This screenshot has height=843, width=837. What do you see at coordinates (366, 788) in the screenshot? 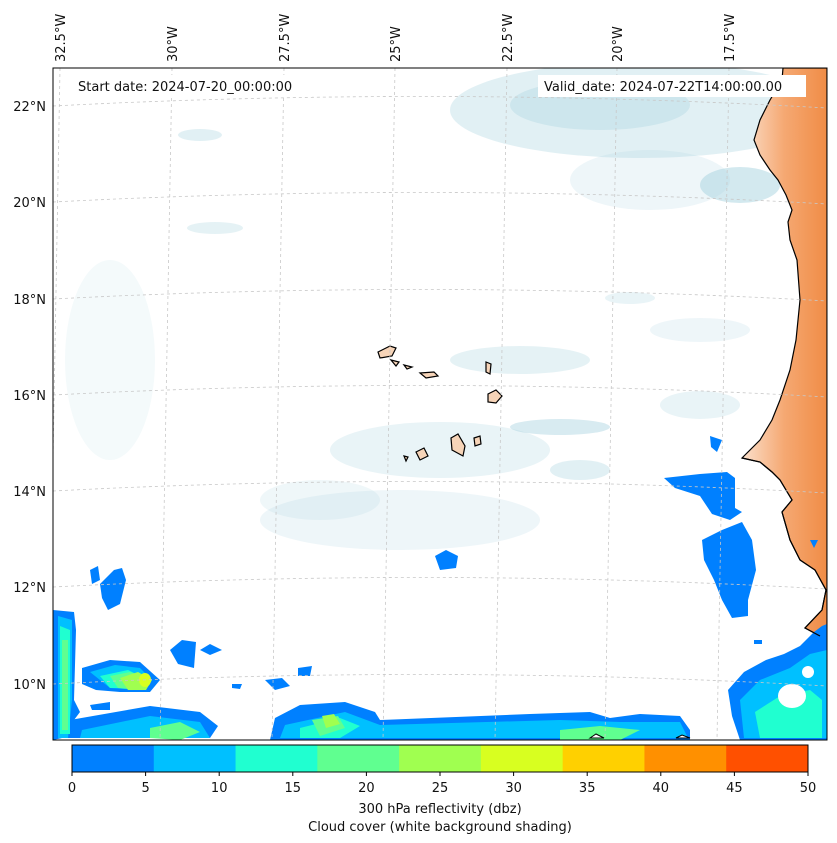
I see `colorbar-tick-label: 20` at bounding box center [366, 788].